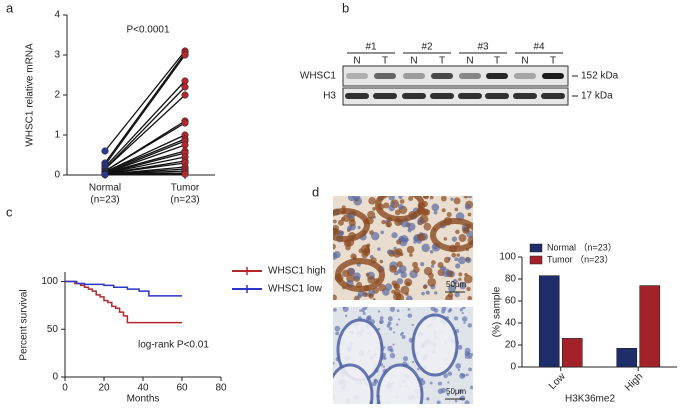 The width and height of the screenshot is (685, 411). I want to click on legend-label: Normal （n=23）, so click(582, 247).